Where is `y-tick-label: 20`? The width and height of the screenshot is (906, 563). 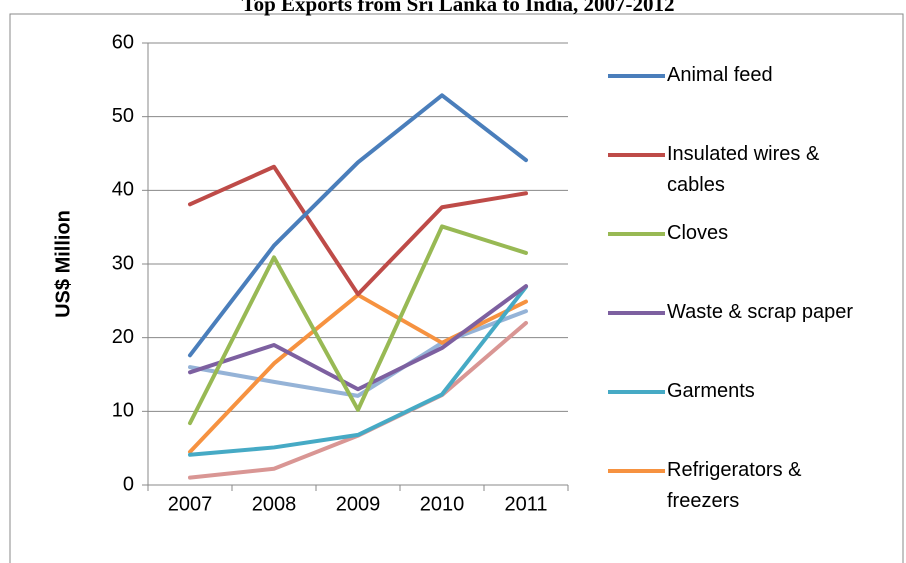 y-tick-label: 20 is located at coordinates (123, 337).